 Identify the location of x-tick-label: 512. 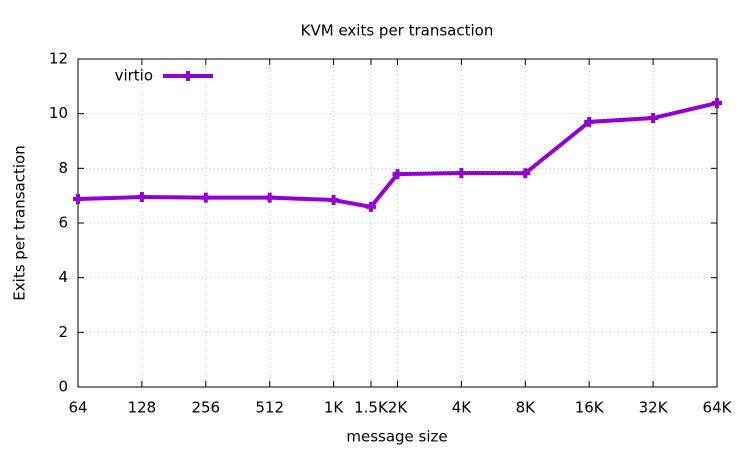
(269, 408).